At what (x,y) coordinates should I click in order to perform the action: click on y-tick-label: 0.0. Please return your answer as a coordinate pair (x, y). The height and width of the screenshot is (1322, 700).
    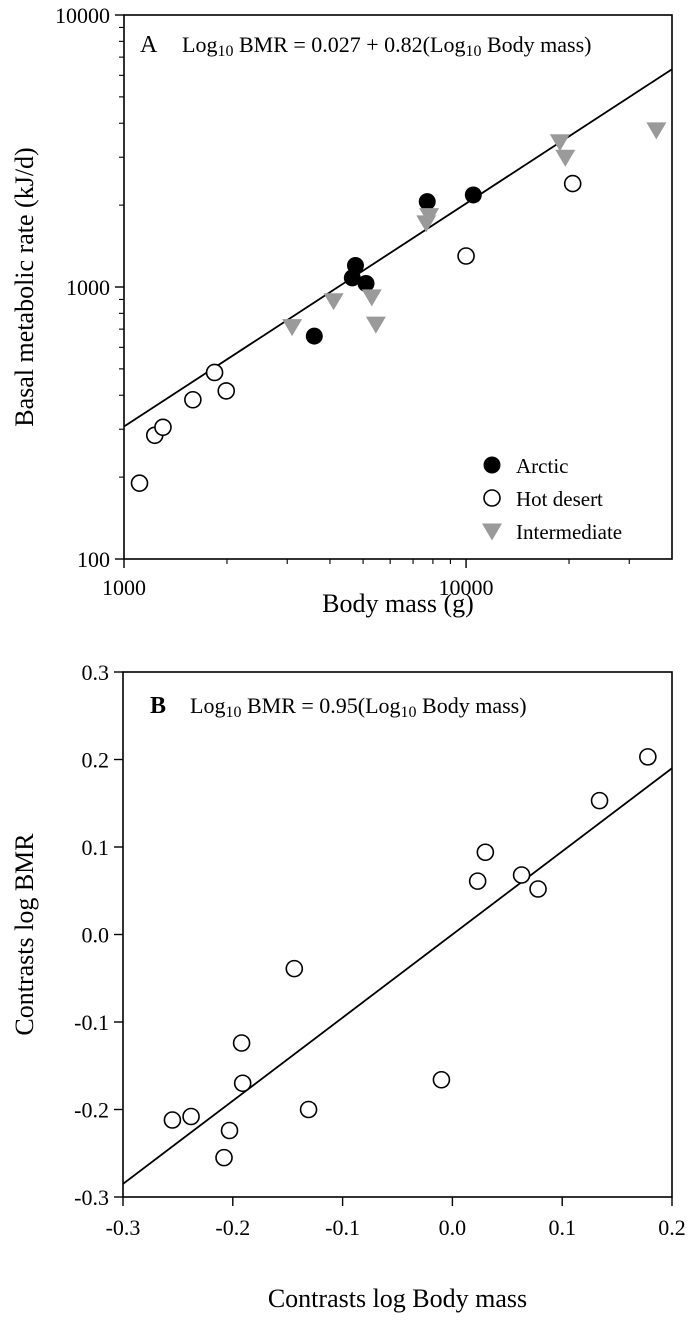
    Looking at the image, I should click on (96, 935).